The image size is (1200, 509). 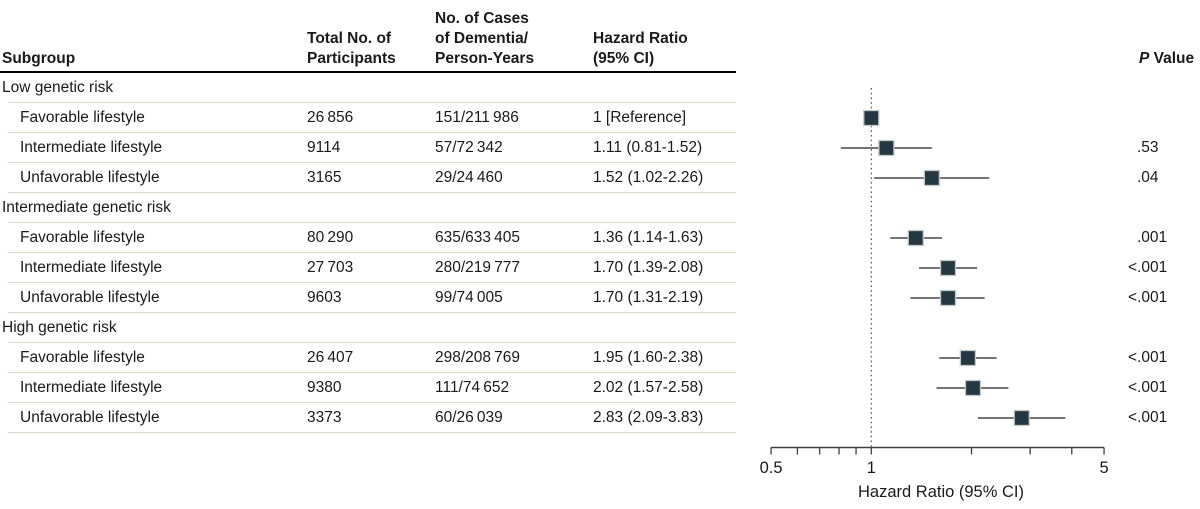 I want to click on column-header-p-value: P Value, so click(x=1166, y=59).